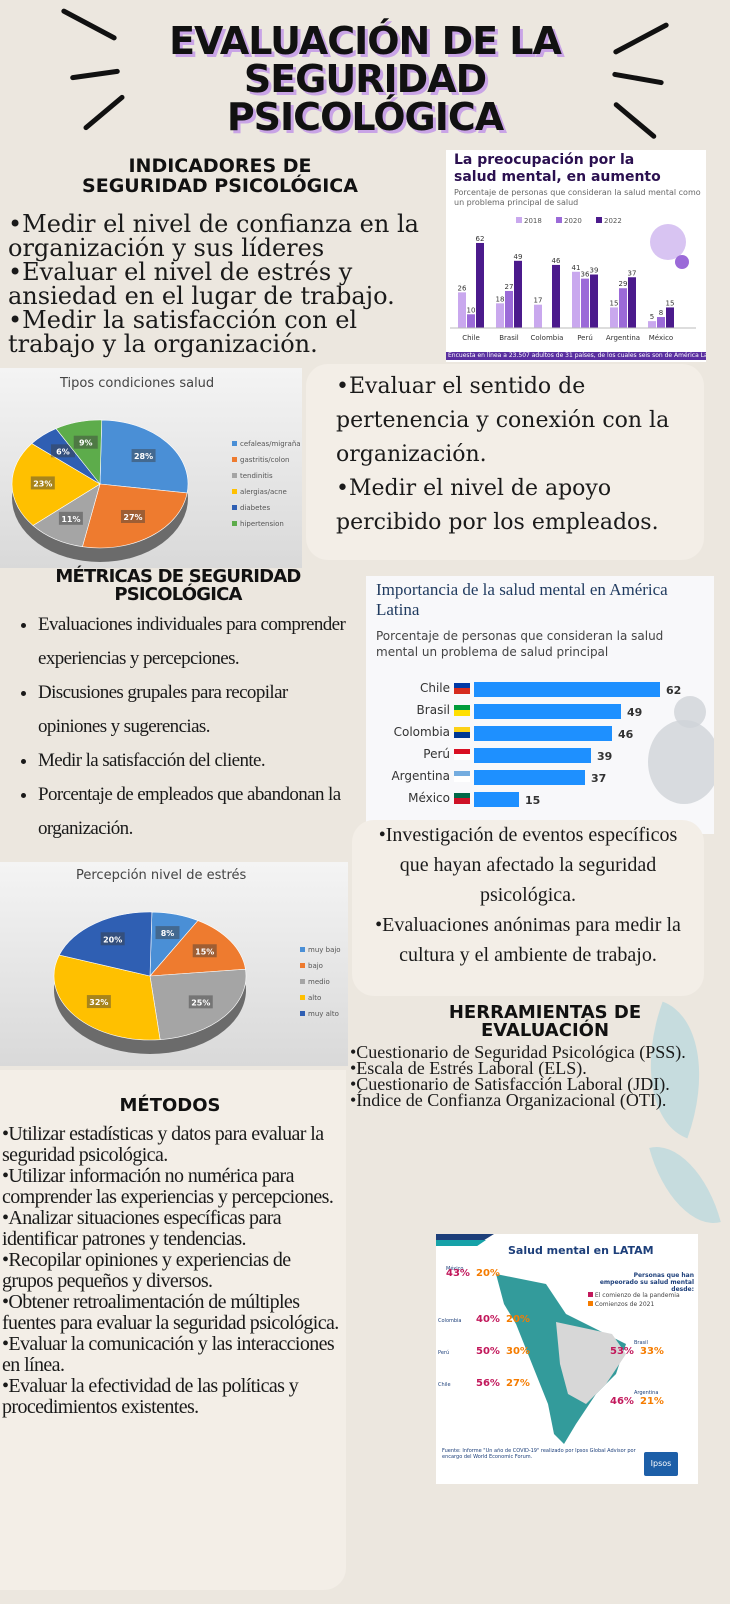 This screenshot has width=730, height=1604. I want to click on pie-value-label: 23%, so click(42, 483).